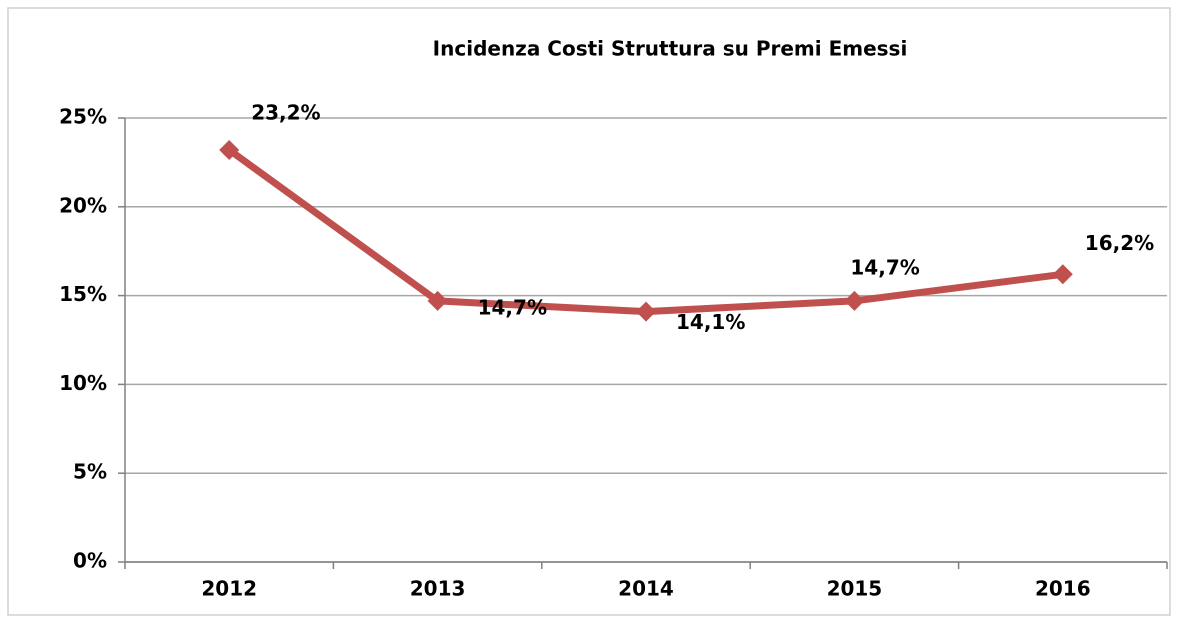  Describe the element at coordinates (83, 205) in the screenshot. I see `y-tick-label: 20%` at that location.